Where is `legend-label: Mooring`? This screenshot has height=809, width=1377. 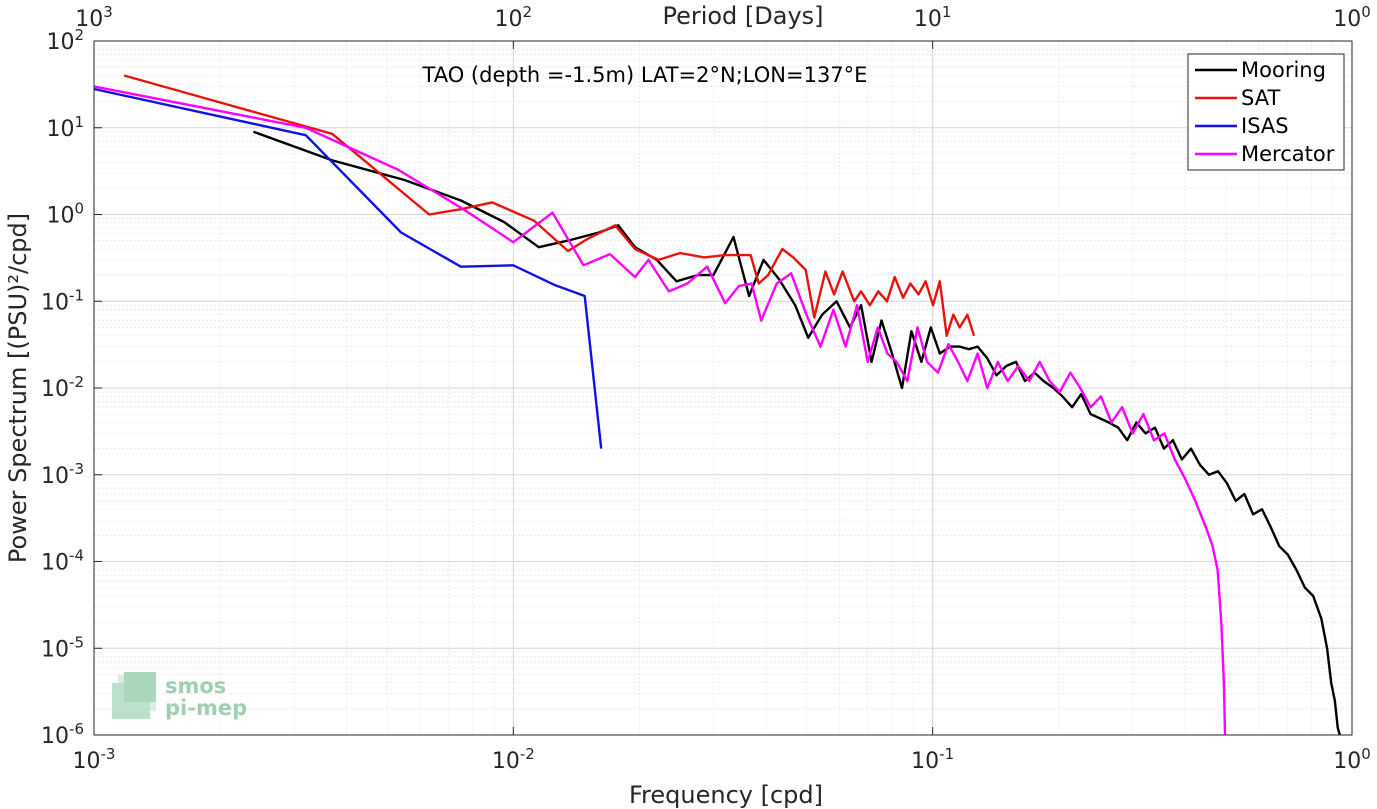 legend-label: Mooring is located at coordinates (1283, 70).